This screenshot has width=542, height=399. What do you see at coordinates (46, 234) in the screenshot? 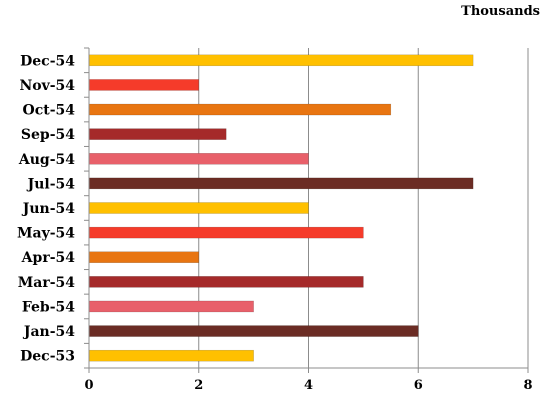
I see `category-label: May-54` at bounding box center [46, 234].